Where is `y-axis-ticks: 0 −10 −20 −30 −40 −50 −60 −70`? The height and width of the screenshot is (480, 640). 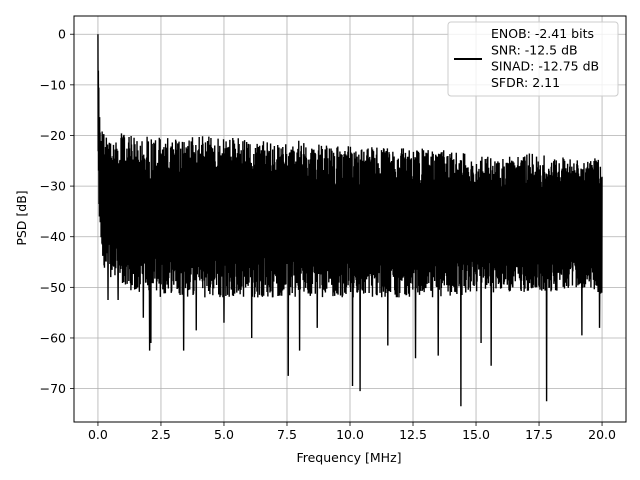
y-axis-ticks: 0 −10 −20 −30 −40 −50 −60 −70 is located at coordinates (57, 211).